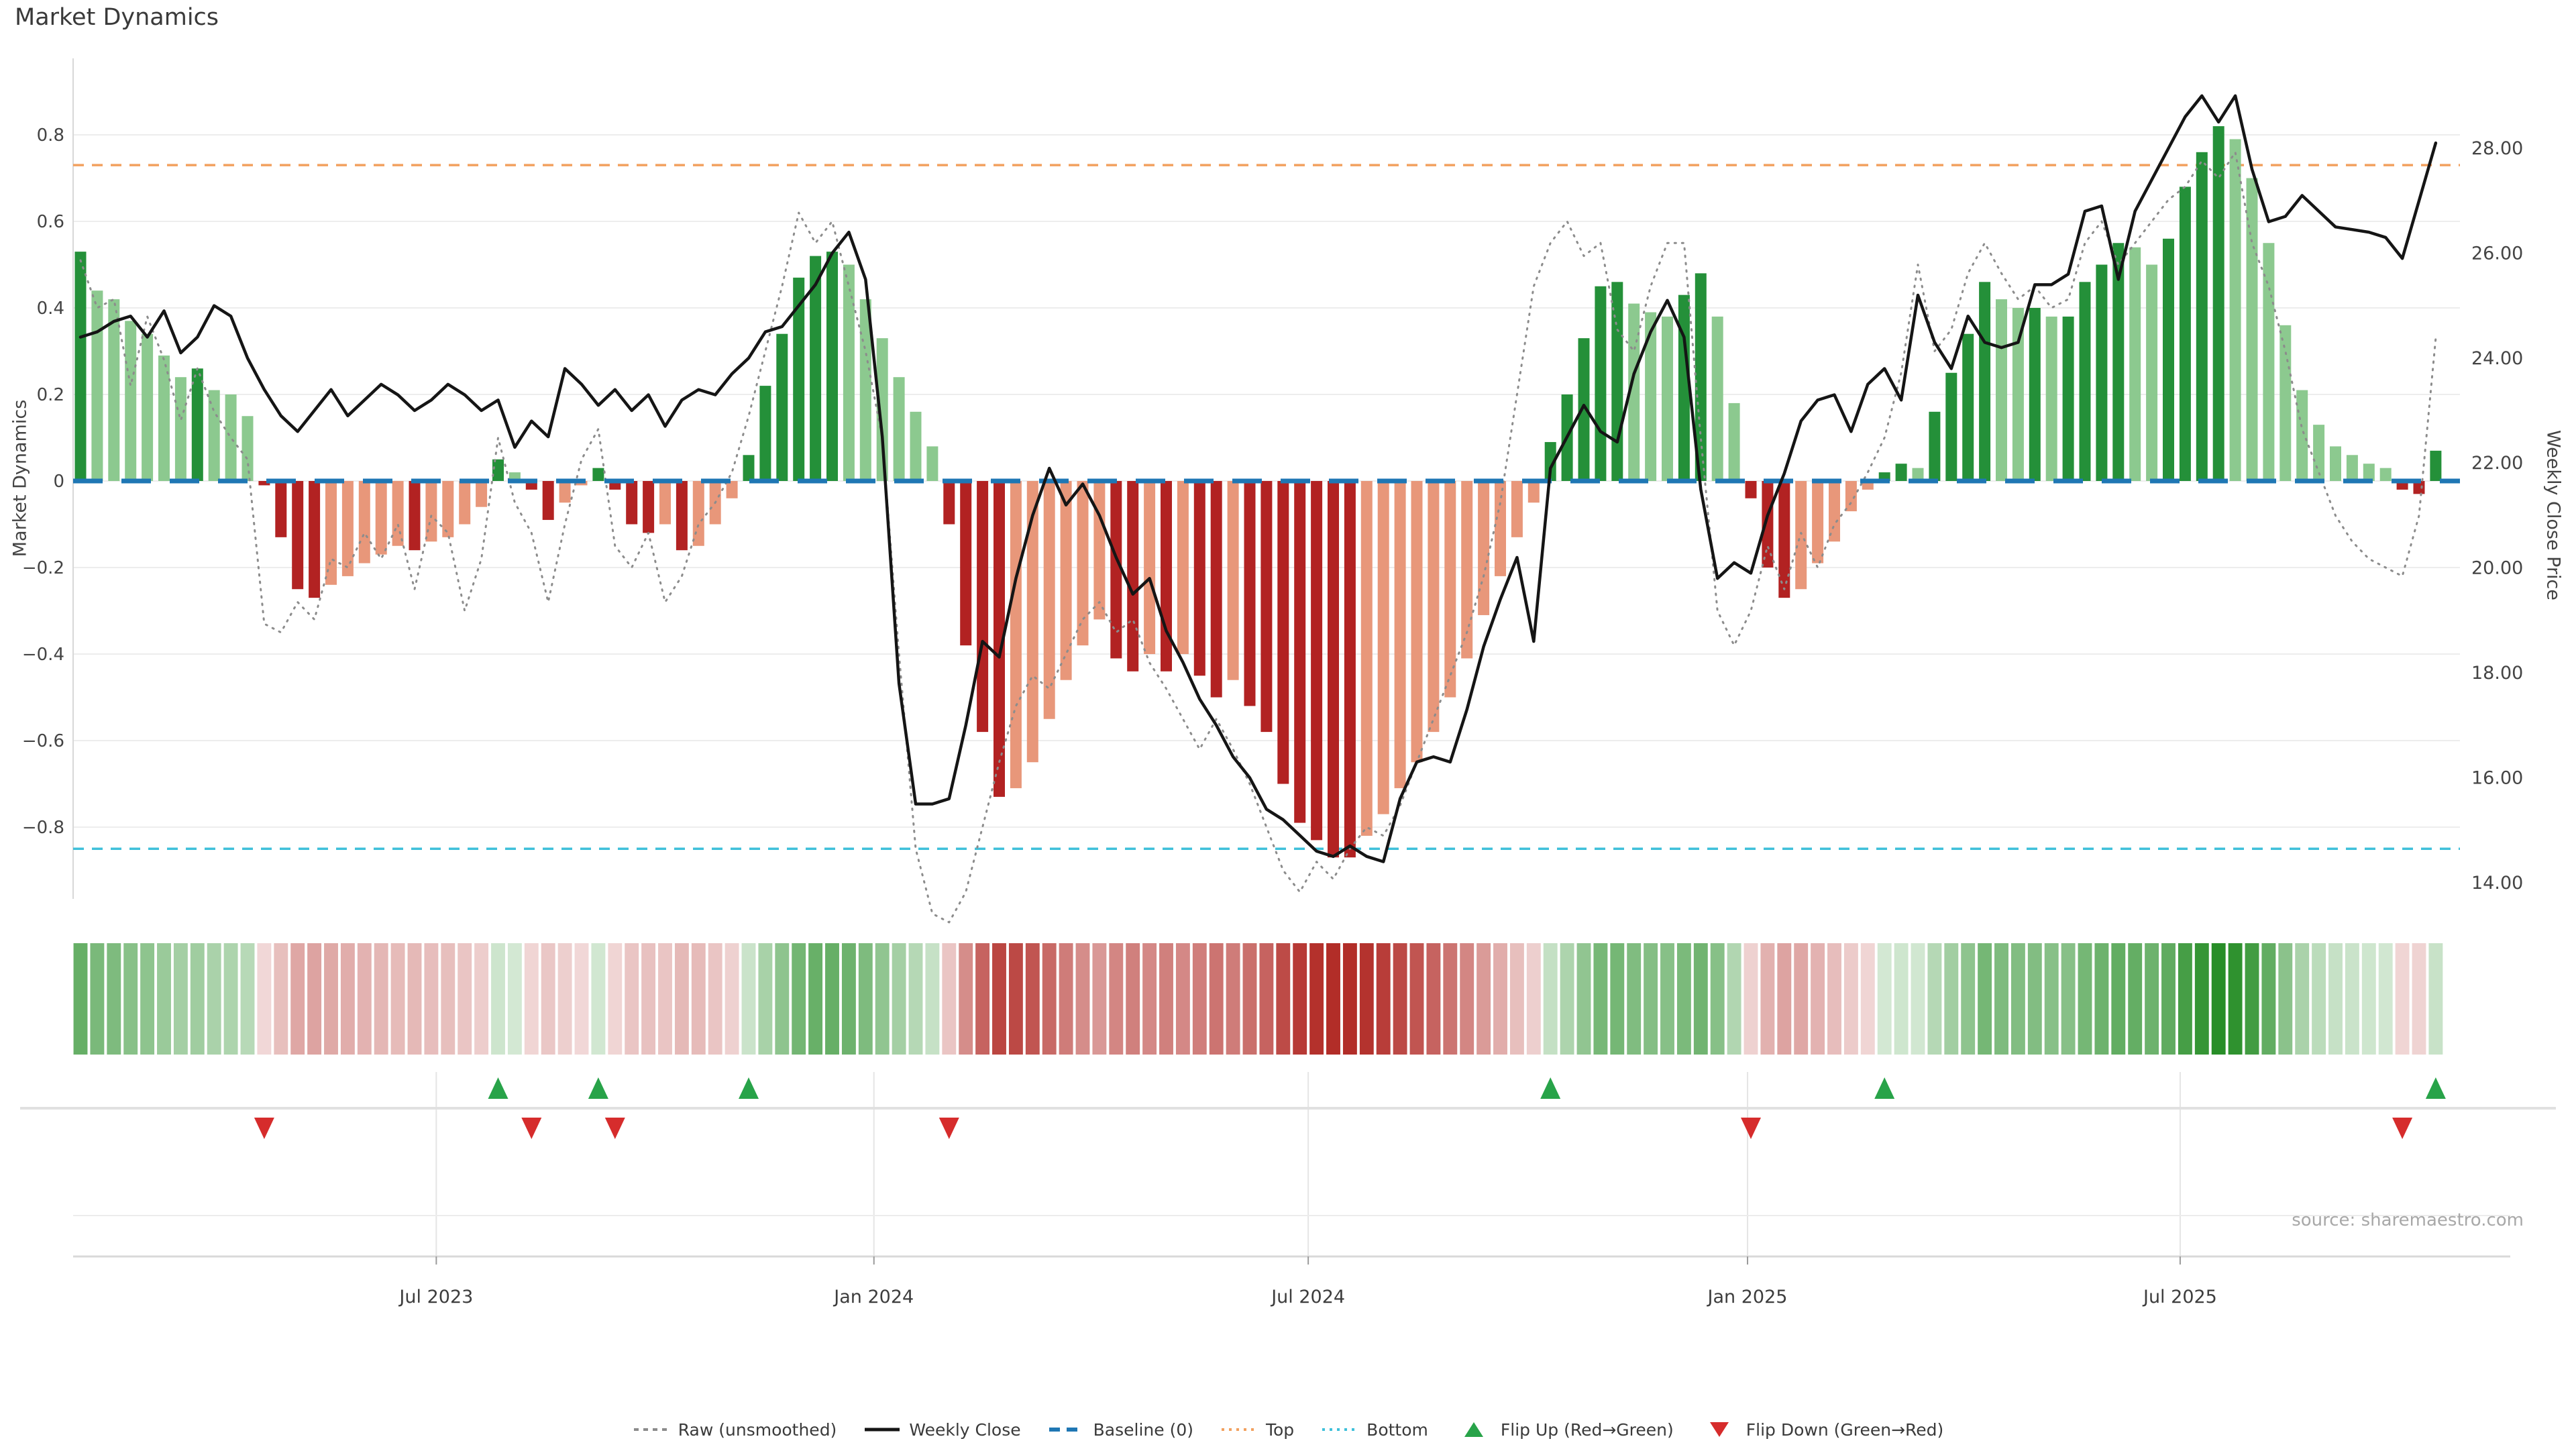 Image resolution: width=2576 pixels, height=1449 pixels. What do you see at coordinates (1307, 1297) in the screenshot?
I see `x-axis-tick-label: Jul 2024` at bounding box center [1307, 1297].